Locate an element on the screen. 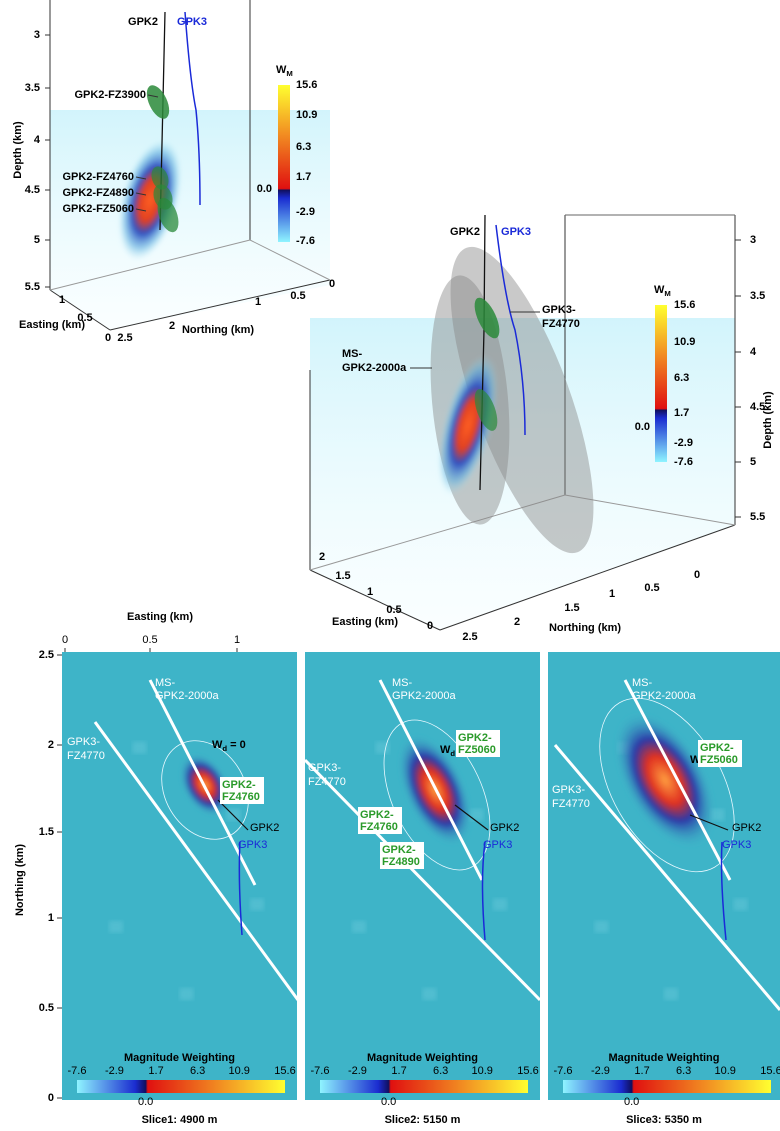 The image size is (780, 1131). colorbar-title: WM is located at coordinates (284, 71).